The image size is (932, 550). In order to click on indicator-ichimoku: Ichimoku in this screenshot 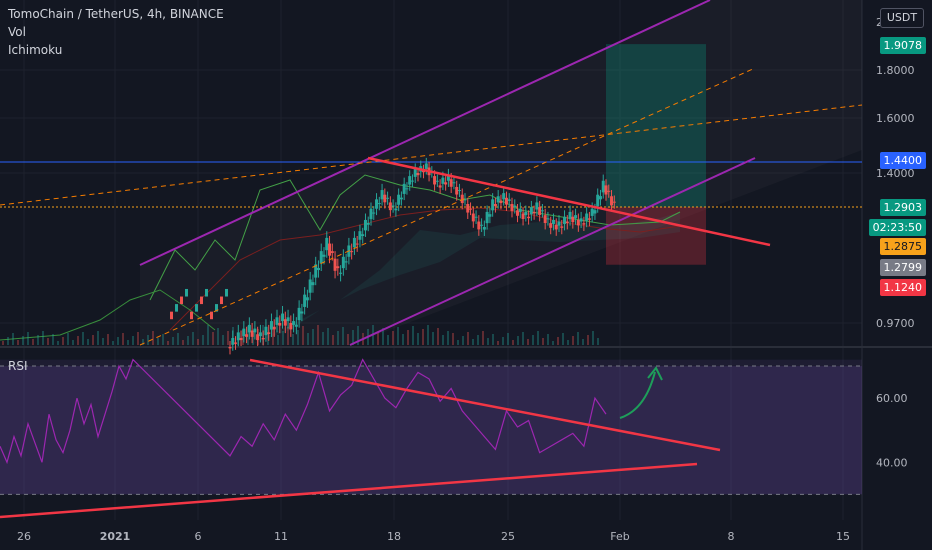, I will do `click(35, 50)`.